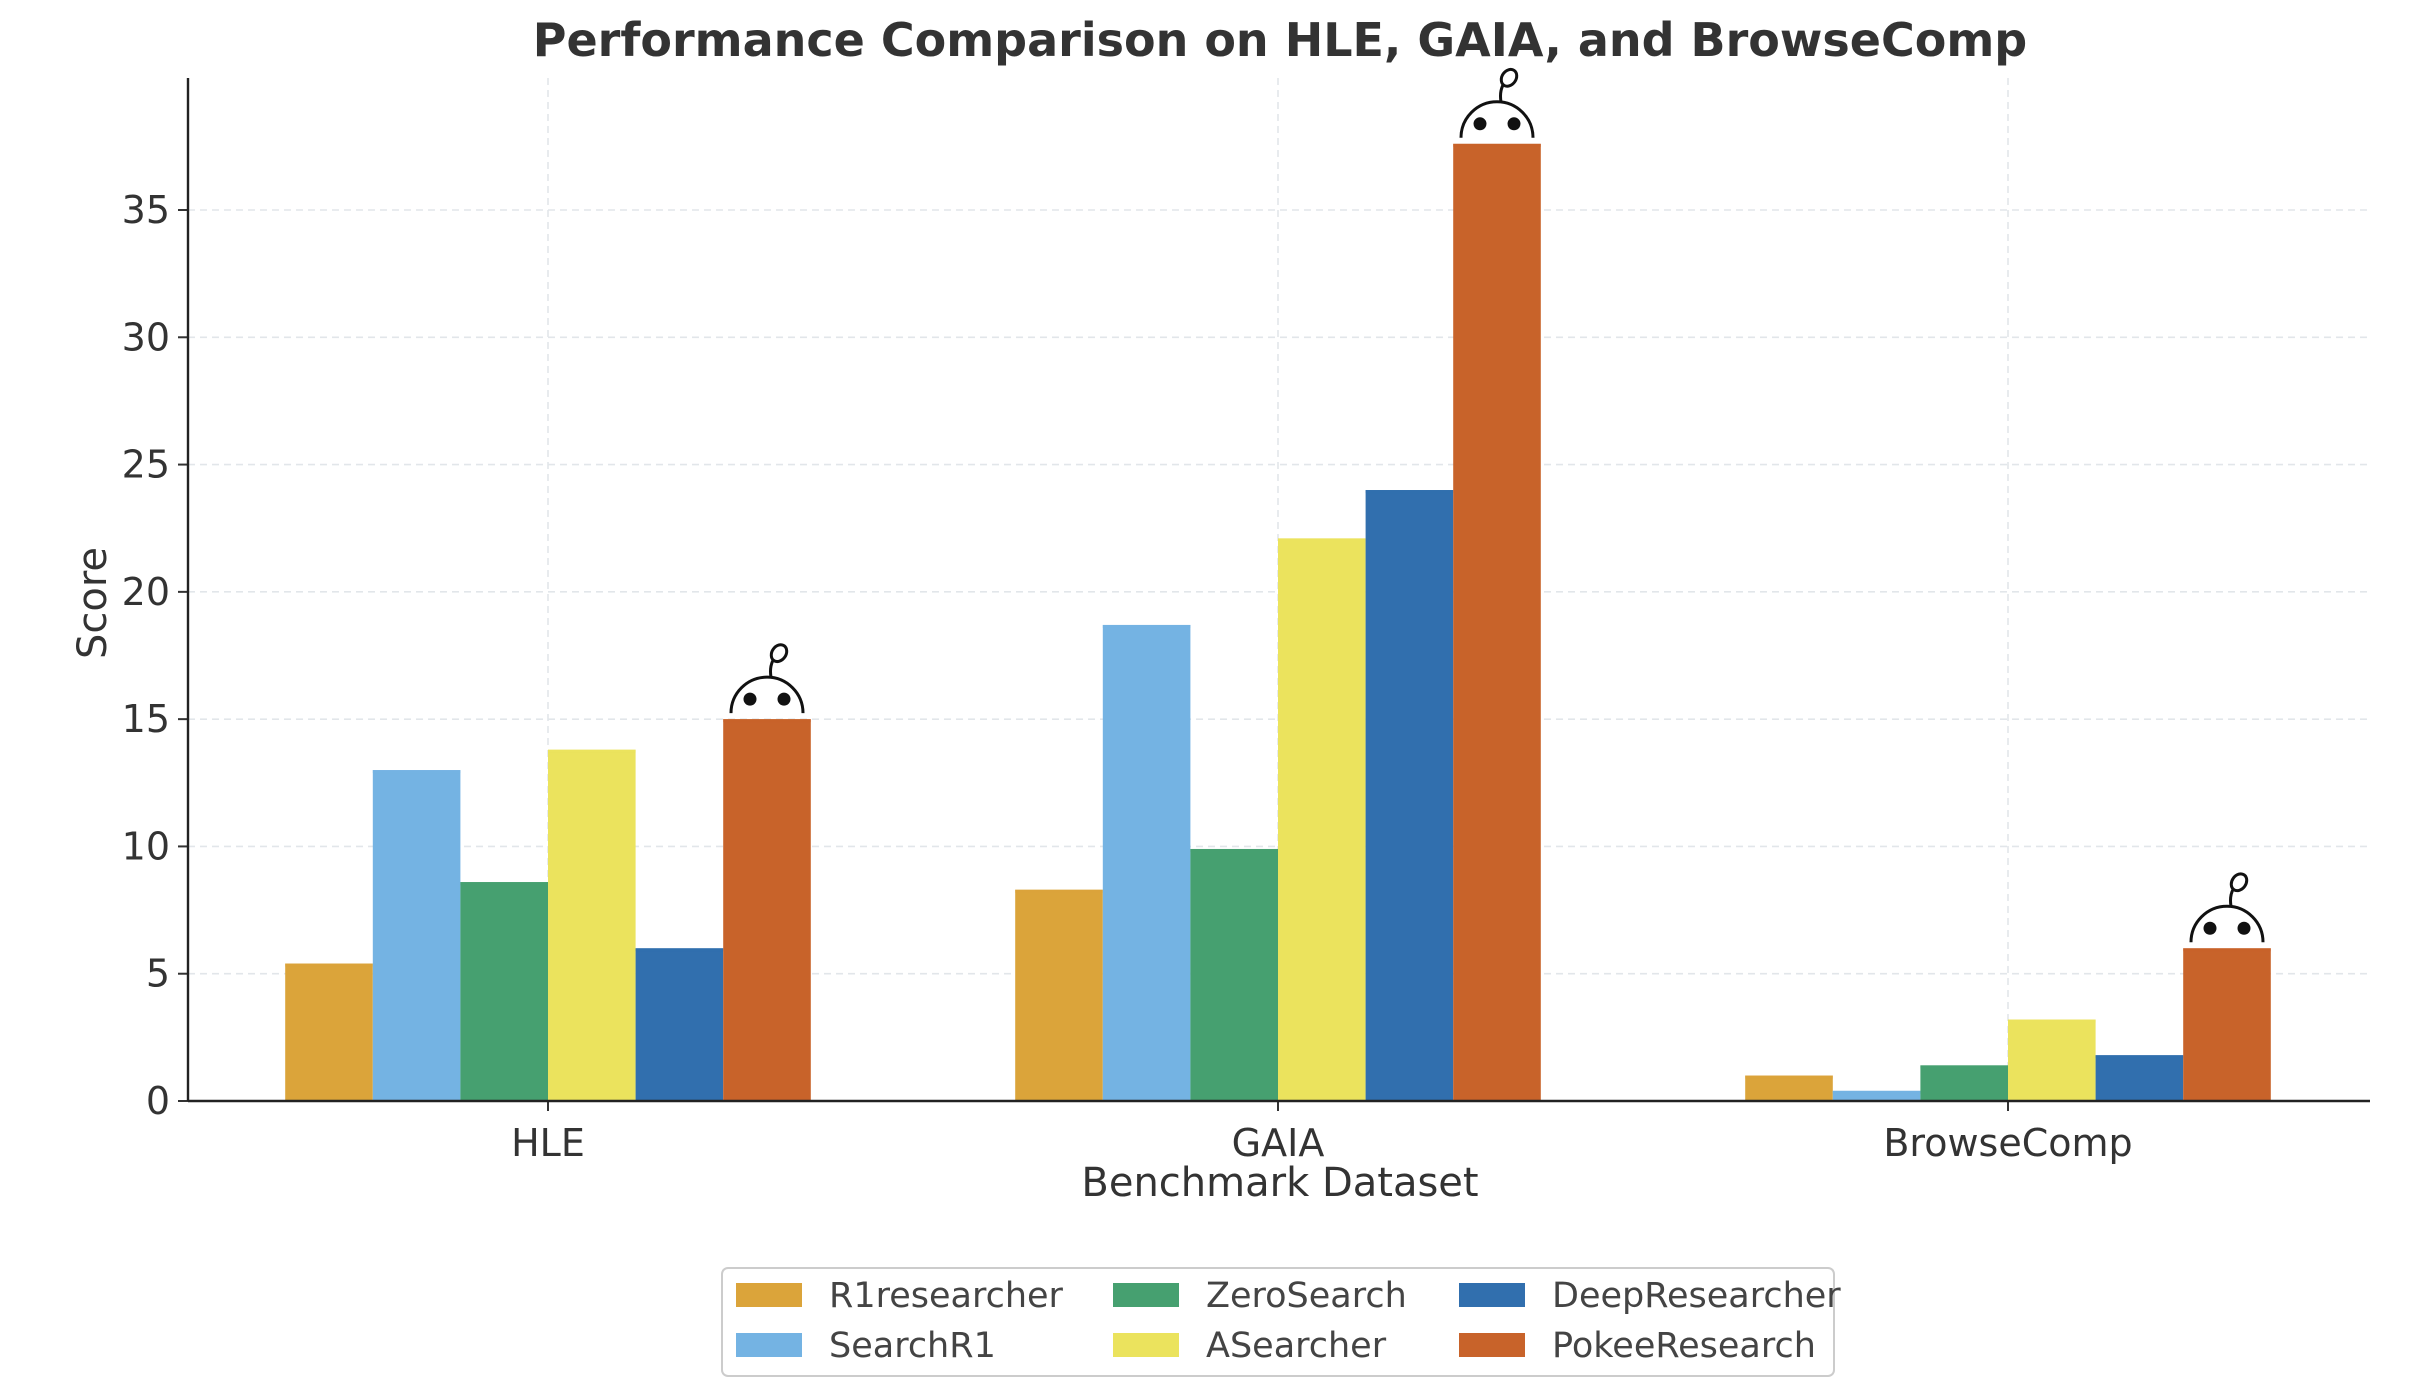 The image size is (2422, 1400). I want to click on y-tick-label: 30, so click(146, 337).